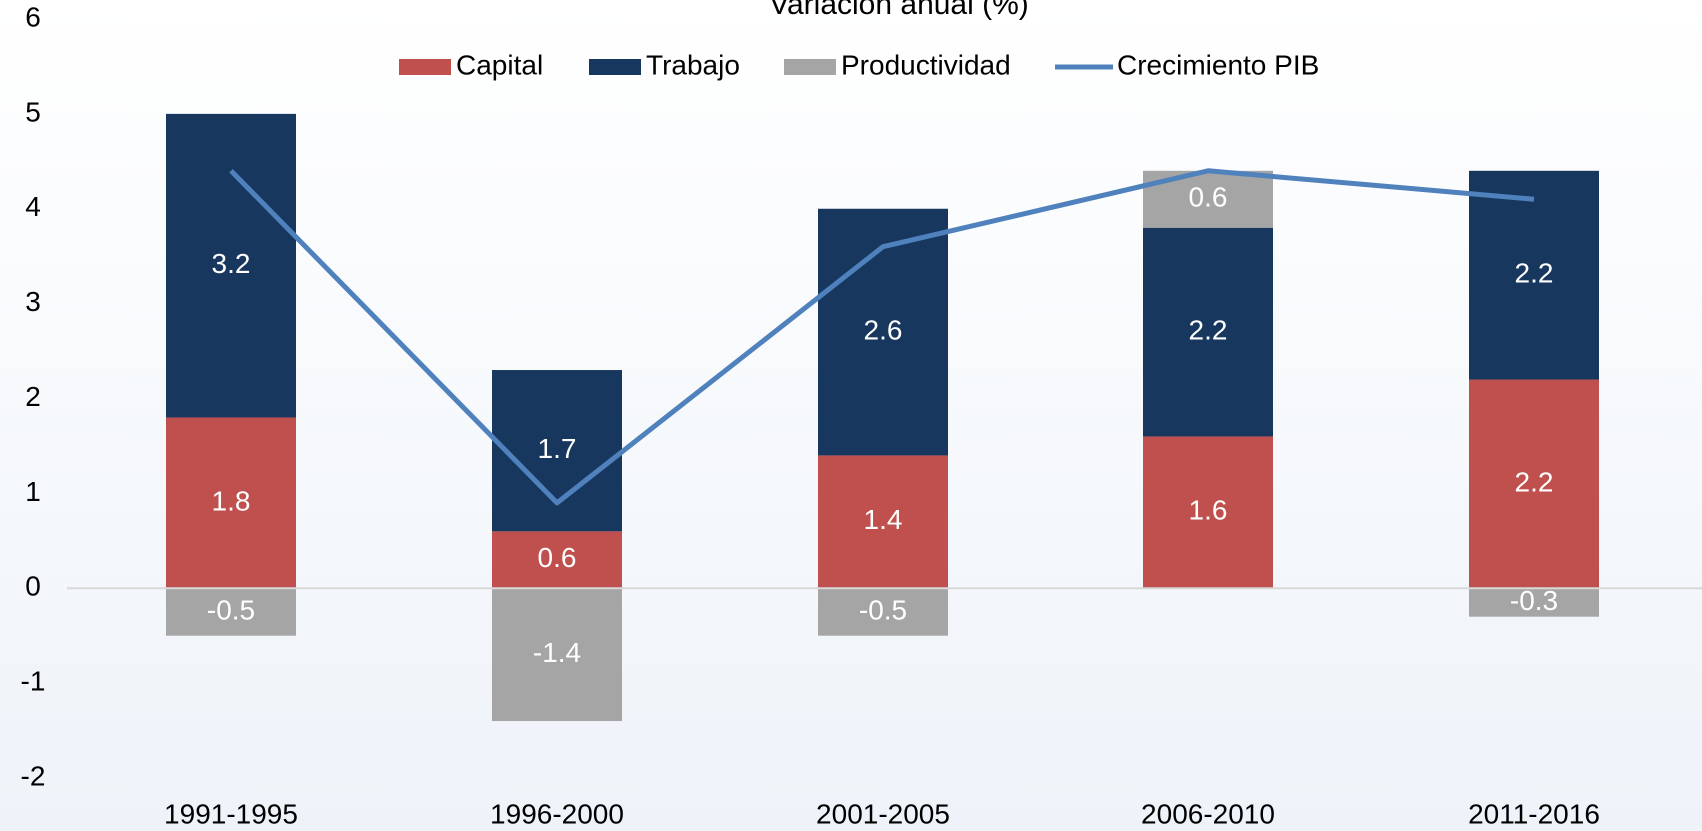 Image resolution: width=1702 pixels, height=831 pixels. Describe the element at coordinates (33, 396) in the screenshot. I see `y-tick-label: 2` at that location.